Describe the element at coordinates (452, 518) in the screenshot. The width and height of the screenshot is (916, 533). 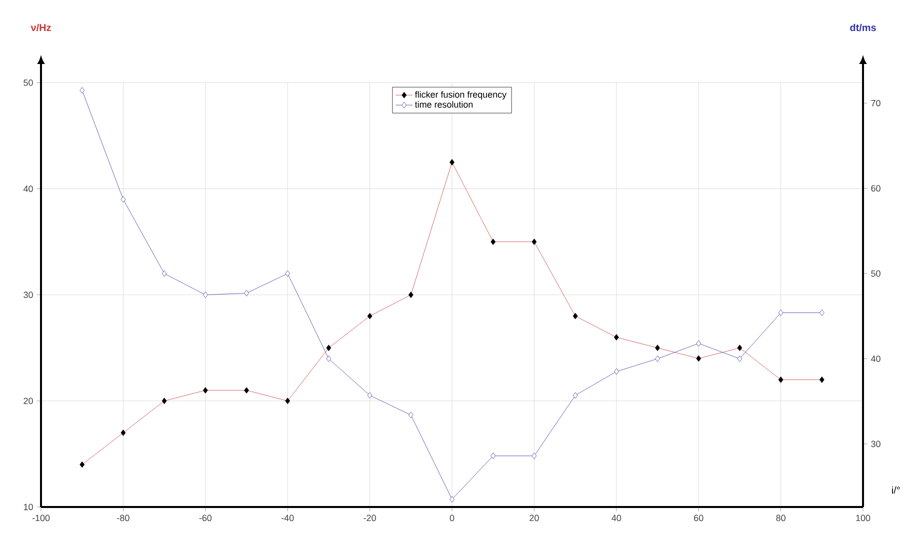
I see `x-tick-label: 0` at that location.